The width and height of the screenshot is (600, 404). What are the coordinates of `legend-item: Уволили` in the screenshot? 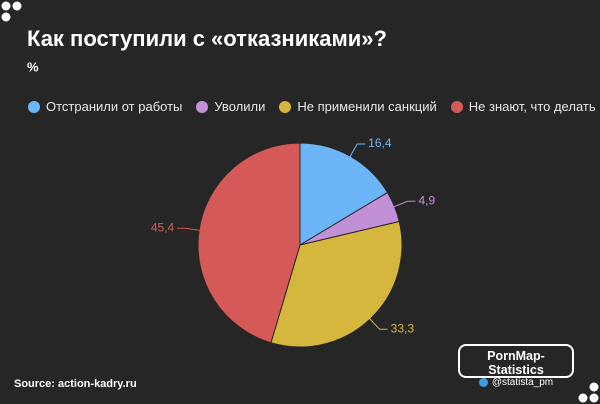 It's located at (230, 106).